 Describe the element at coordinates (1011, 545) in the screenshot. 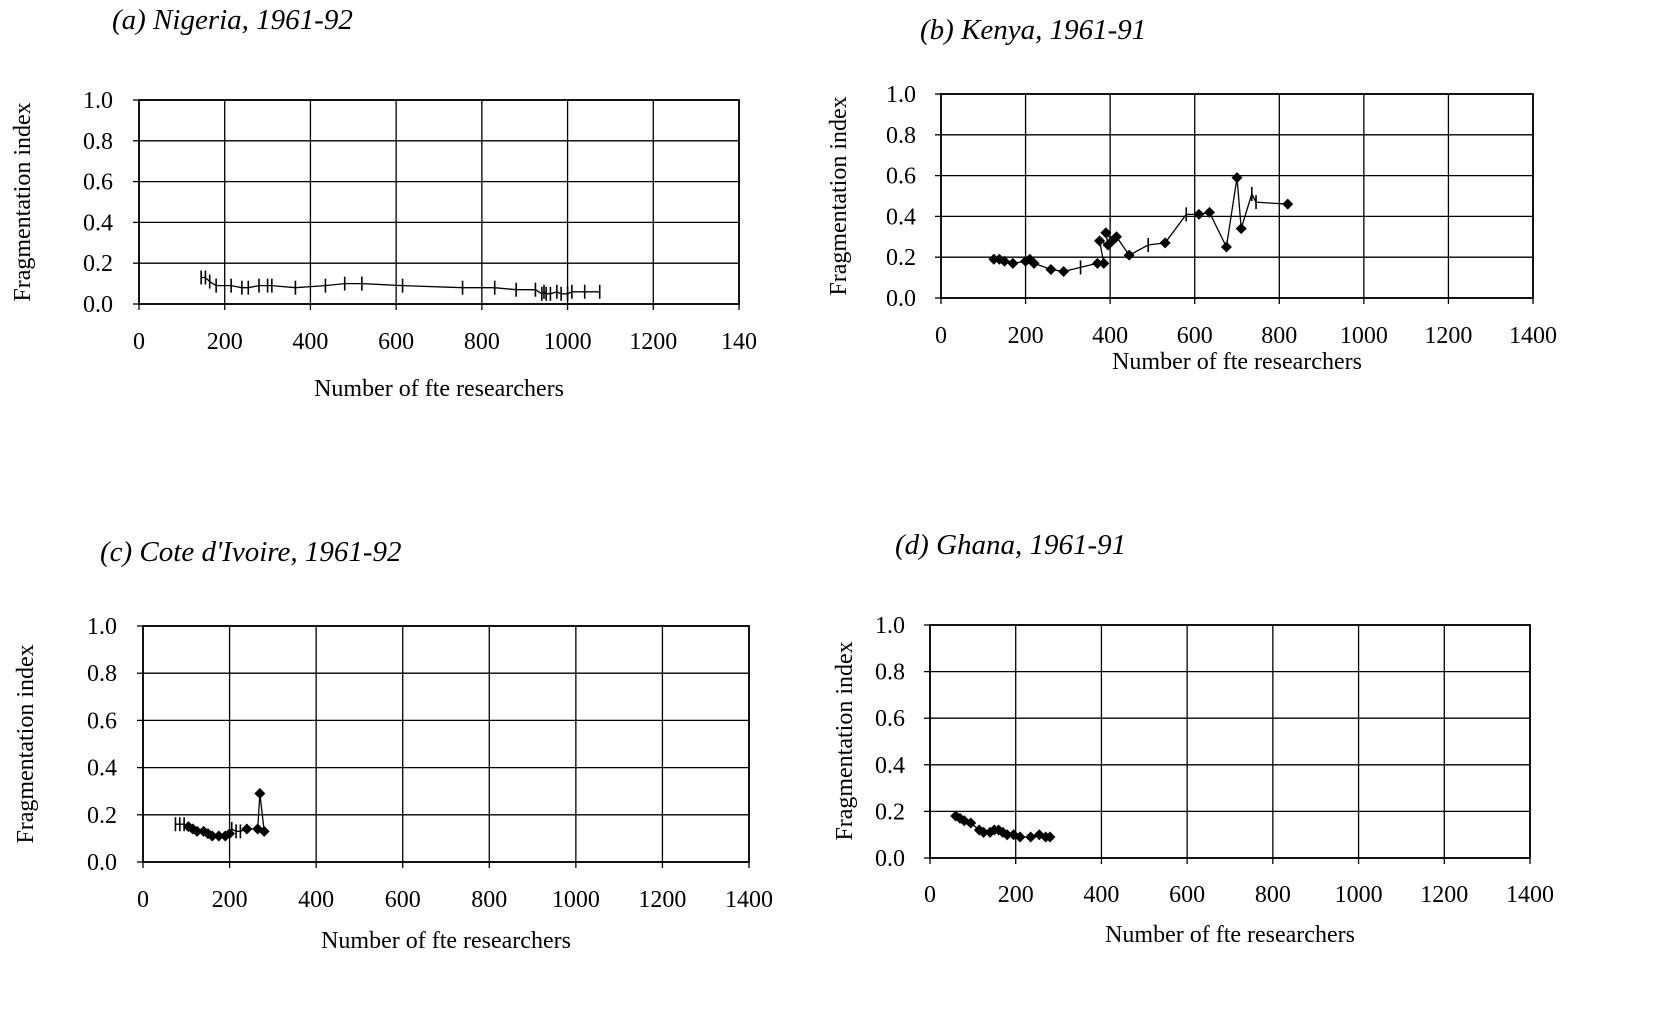

I see `chart-d-title: (d) Ghana, 1961-91` at that location.